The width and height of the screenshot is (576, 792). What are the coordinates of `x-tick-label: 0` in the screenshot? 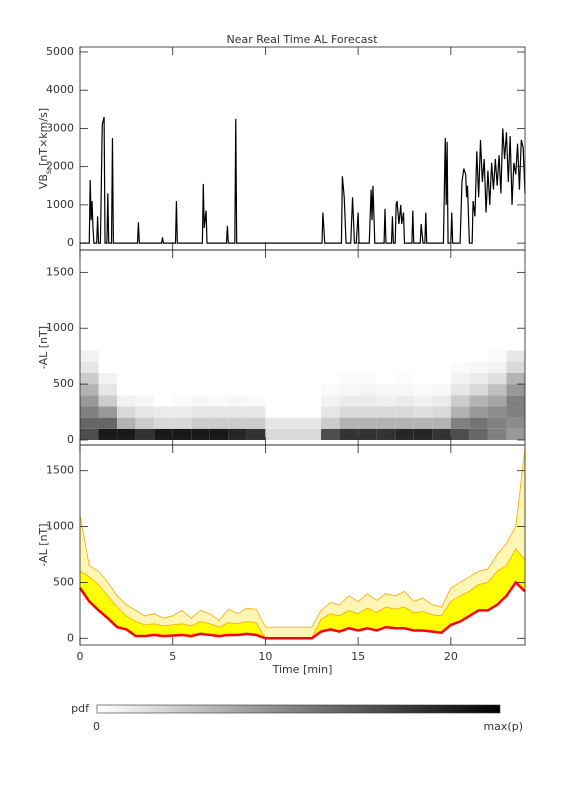 It's located at (80, 656).